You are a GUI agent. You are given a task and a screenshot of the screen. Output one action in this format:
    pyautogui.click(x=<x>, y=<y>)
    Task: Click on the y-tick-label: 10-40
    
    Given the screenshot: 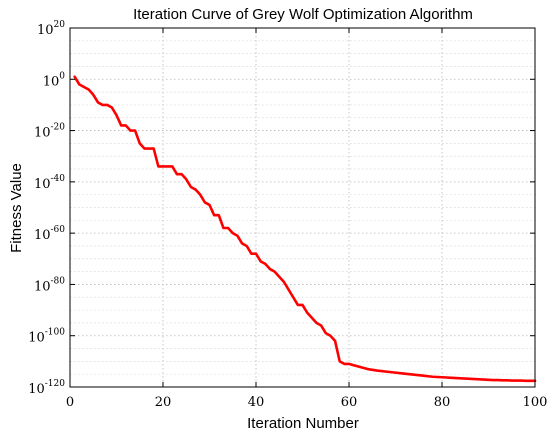 What is the action you would take?
    pyautogui.click(x=49, y=183)
    